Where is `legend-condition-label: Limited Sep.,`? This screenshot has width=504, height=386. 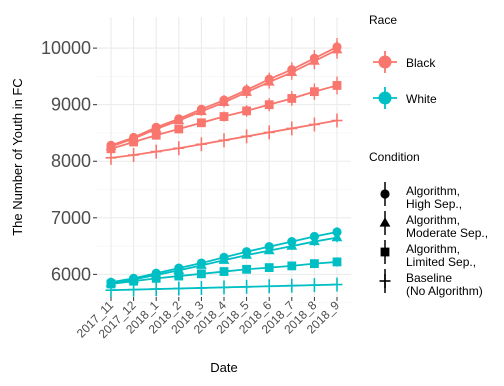 legend-condition-label: Limited Sep., is located at coordinates (441, 262).